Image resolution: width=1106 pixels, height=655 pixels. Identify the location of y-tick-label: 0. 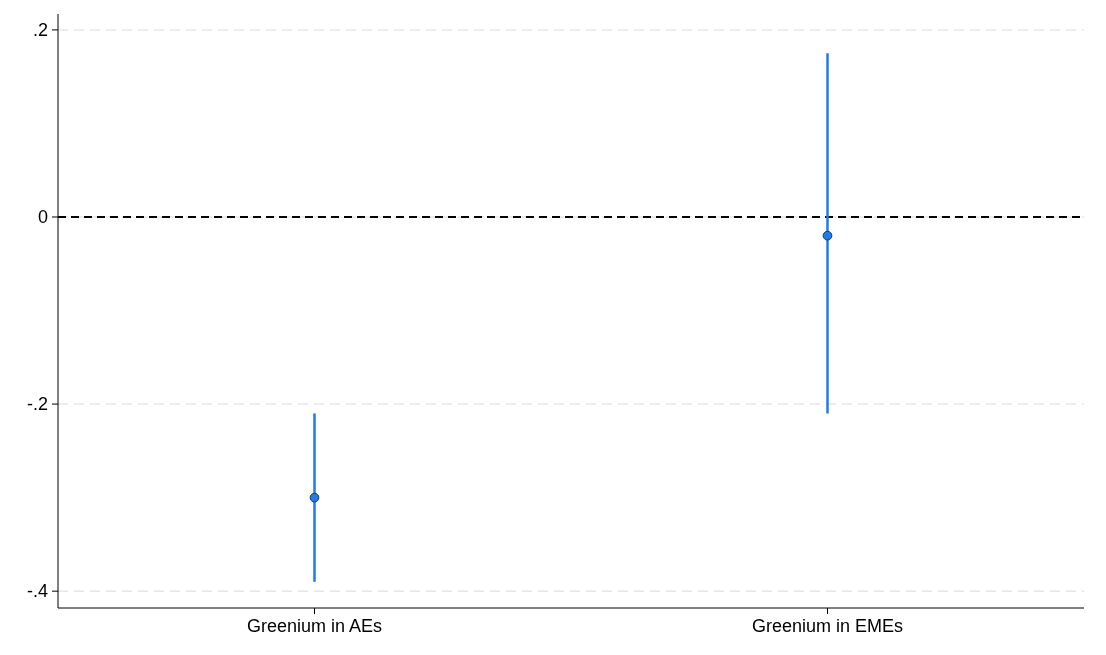
(42, 217).